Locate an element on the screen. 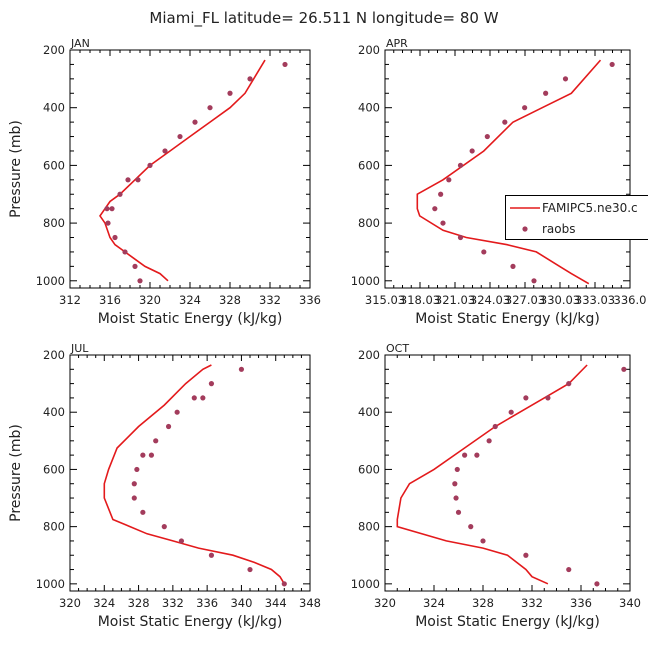  legend-label-model: FAMIPC5.ne30.c is located at coordinates (590, 208).